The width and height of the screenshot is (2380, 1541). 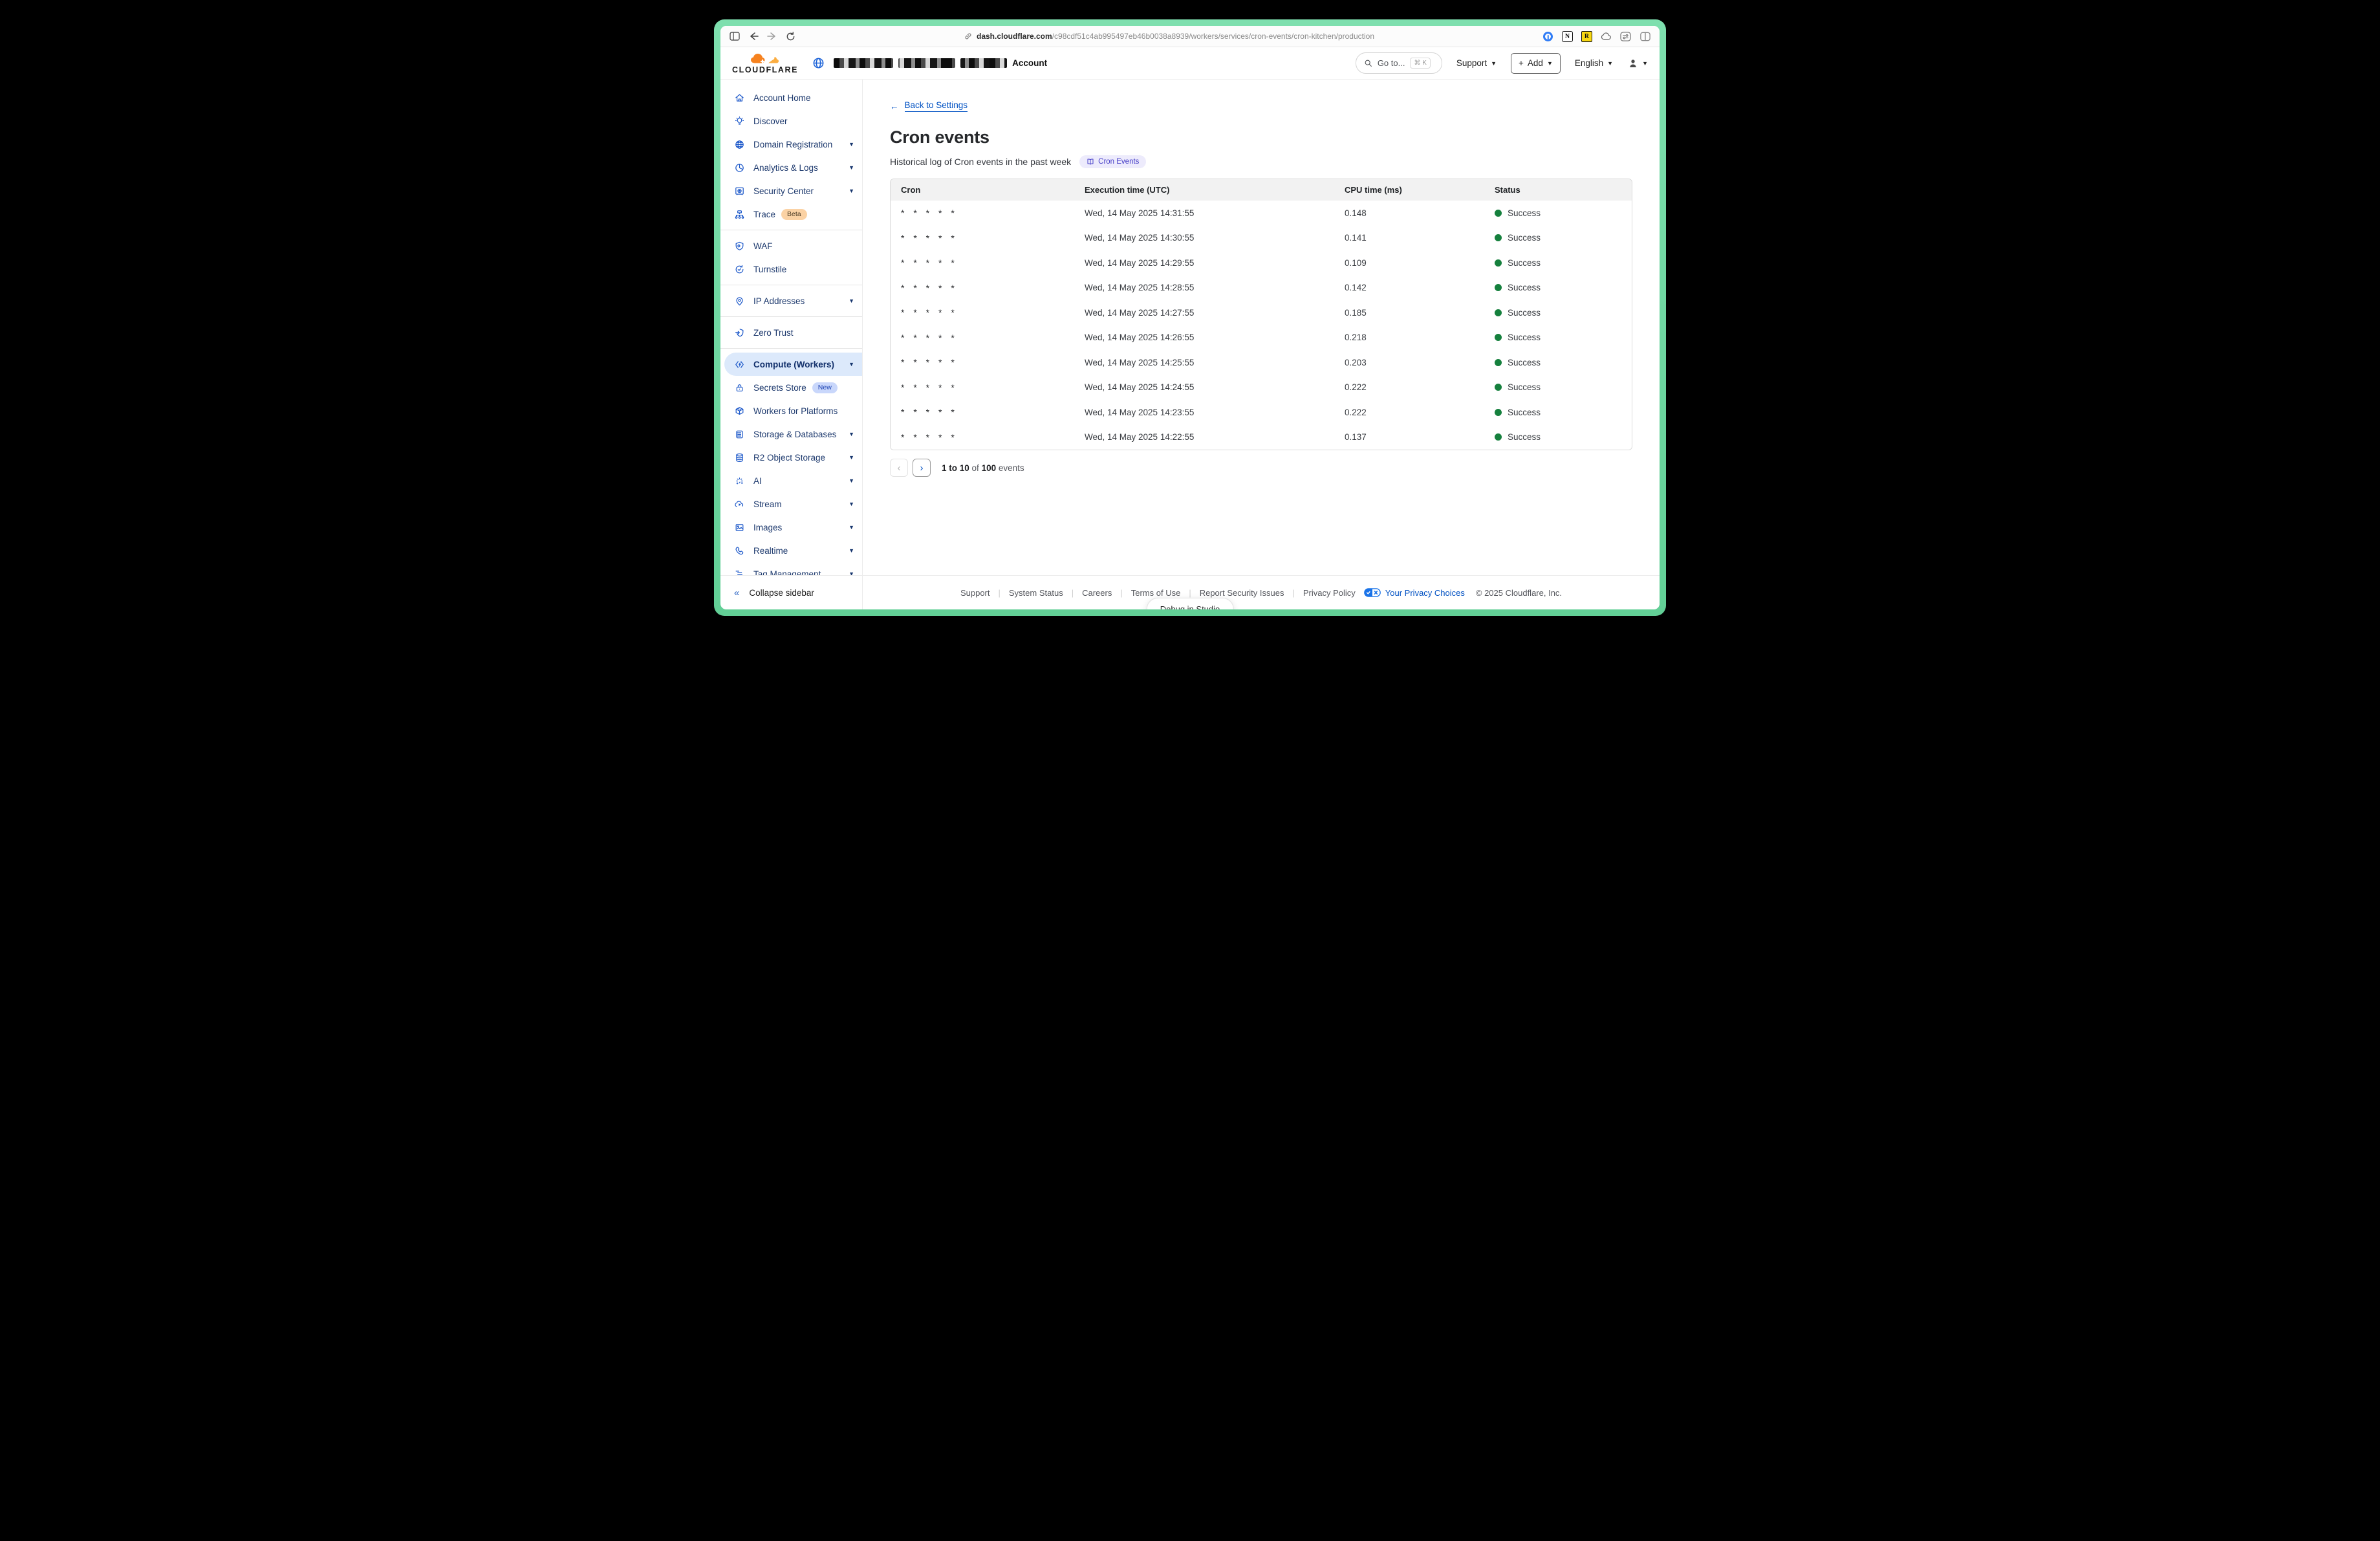 I want to click on sidebar-item-ai: AI ▼, so click(x=791, y=480).